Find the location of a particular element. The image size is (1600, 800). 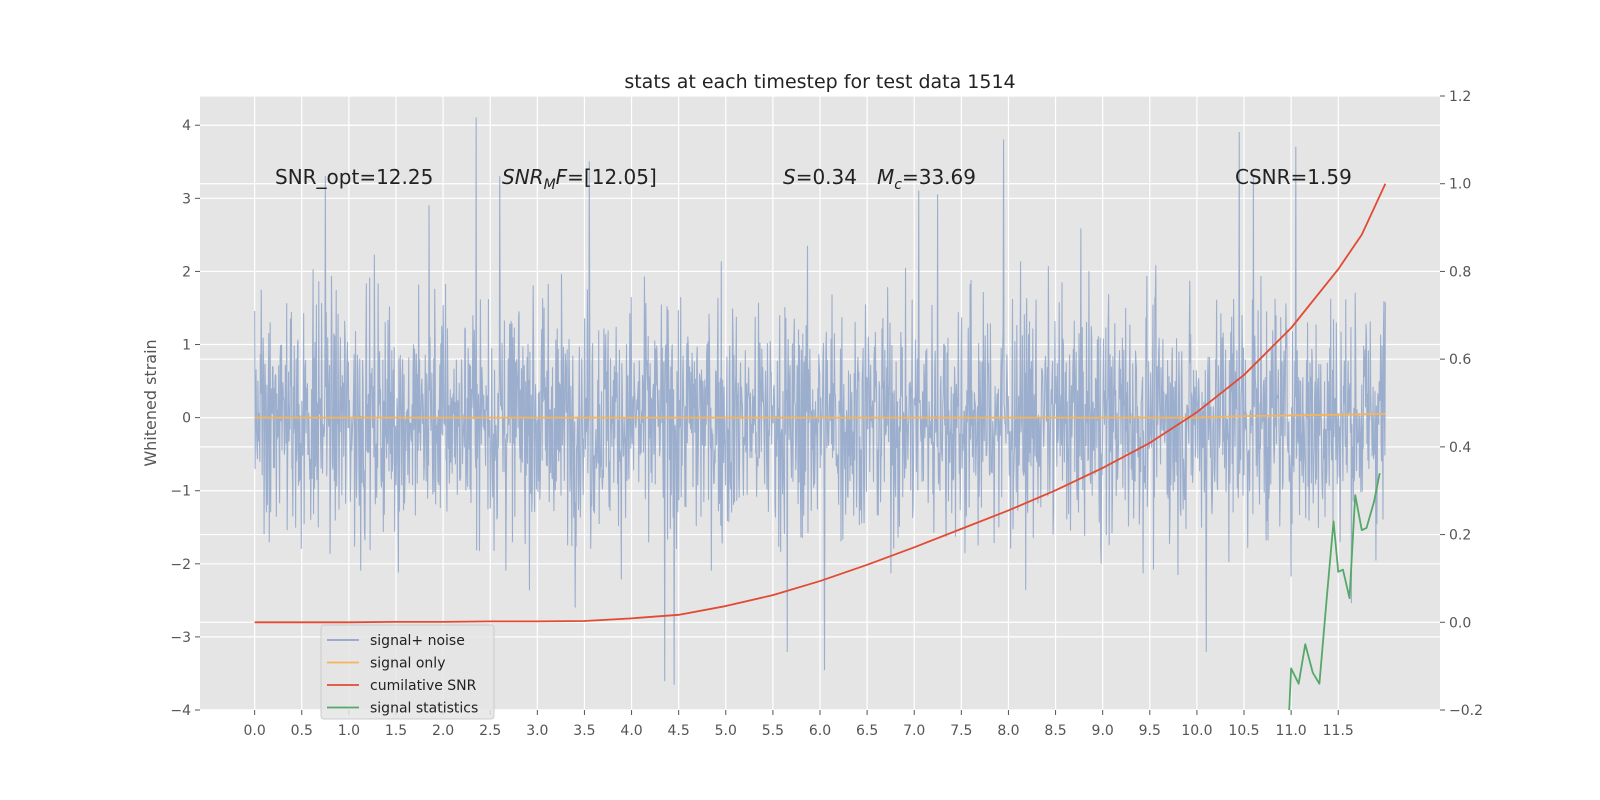

s-value: =0.34 is located at coordinates (826, 177).